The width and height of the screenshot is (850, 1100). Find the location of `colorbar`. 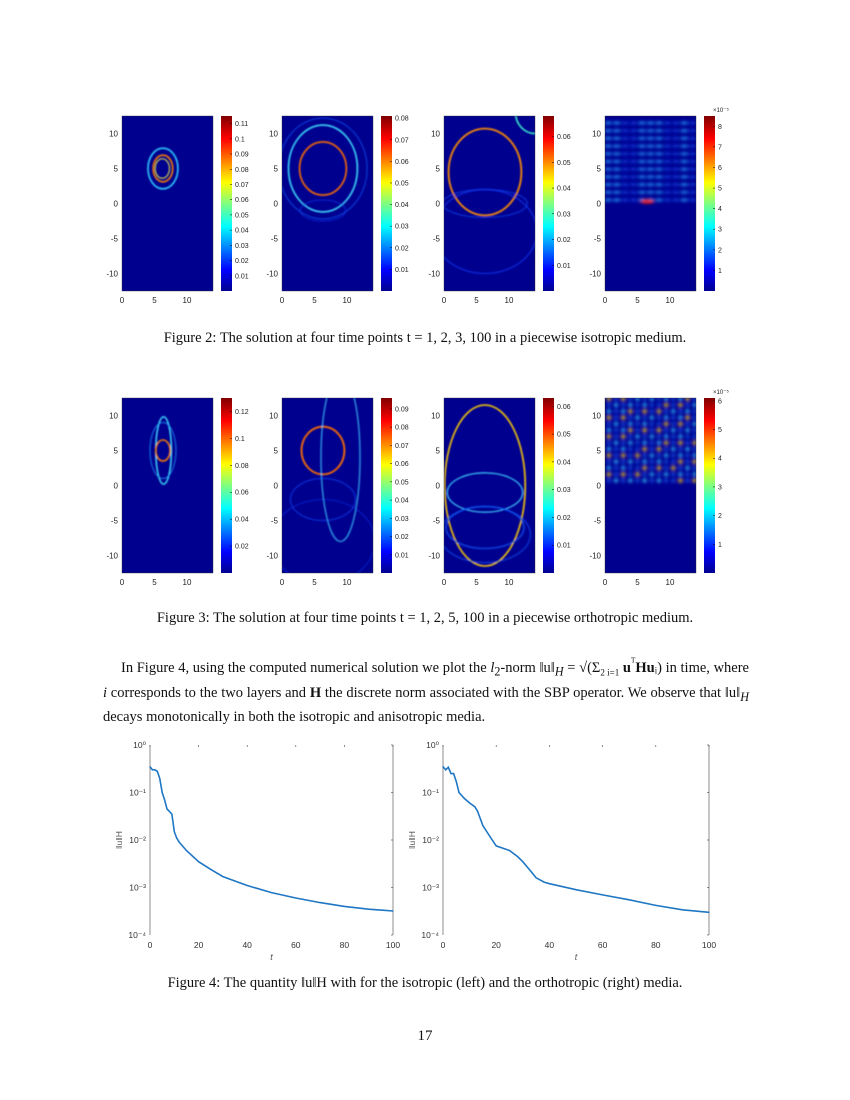

colorbar is located at coordinates (548, 485).